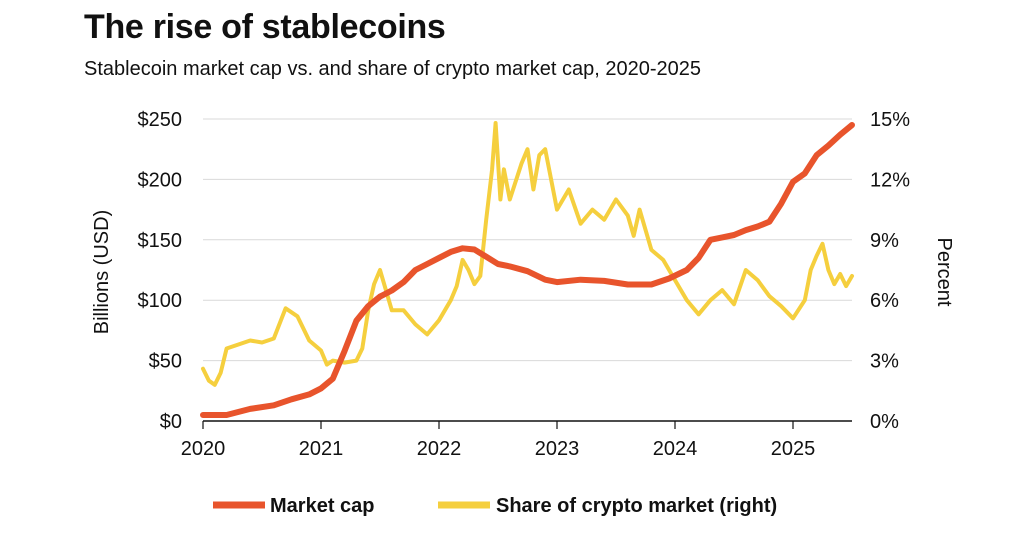  What do you see at coordinates (516, 440) in the screenshot?
I see `x-axis: 2020 2021 2022 2023 2024 2025` at bounding box center [516, 440].